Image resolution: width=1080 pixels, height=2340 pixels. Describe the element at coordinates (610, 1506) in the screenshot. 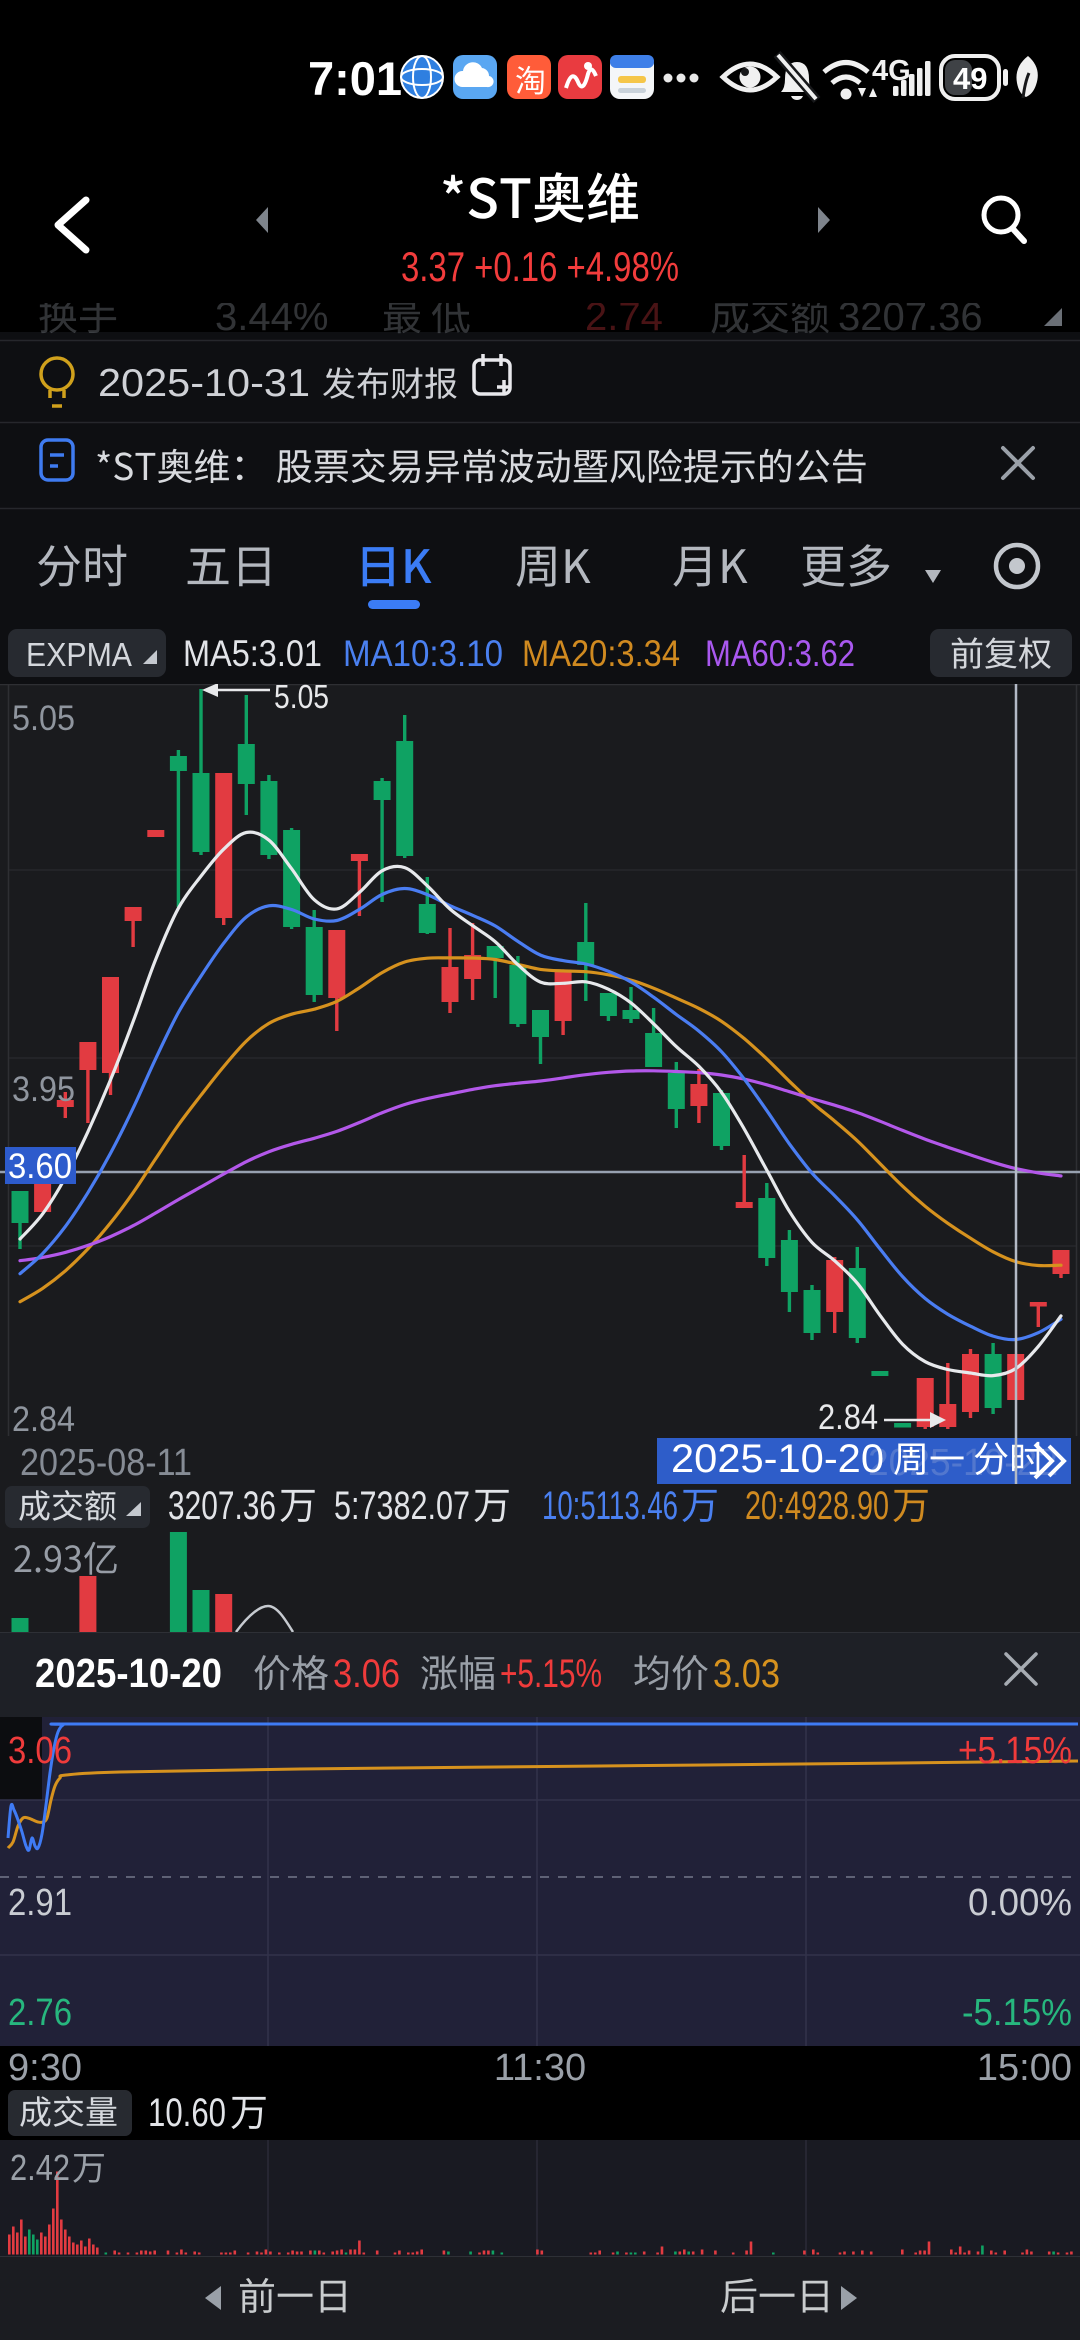

I see `svg-text: 10:5113.46` at that location.